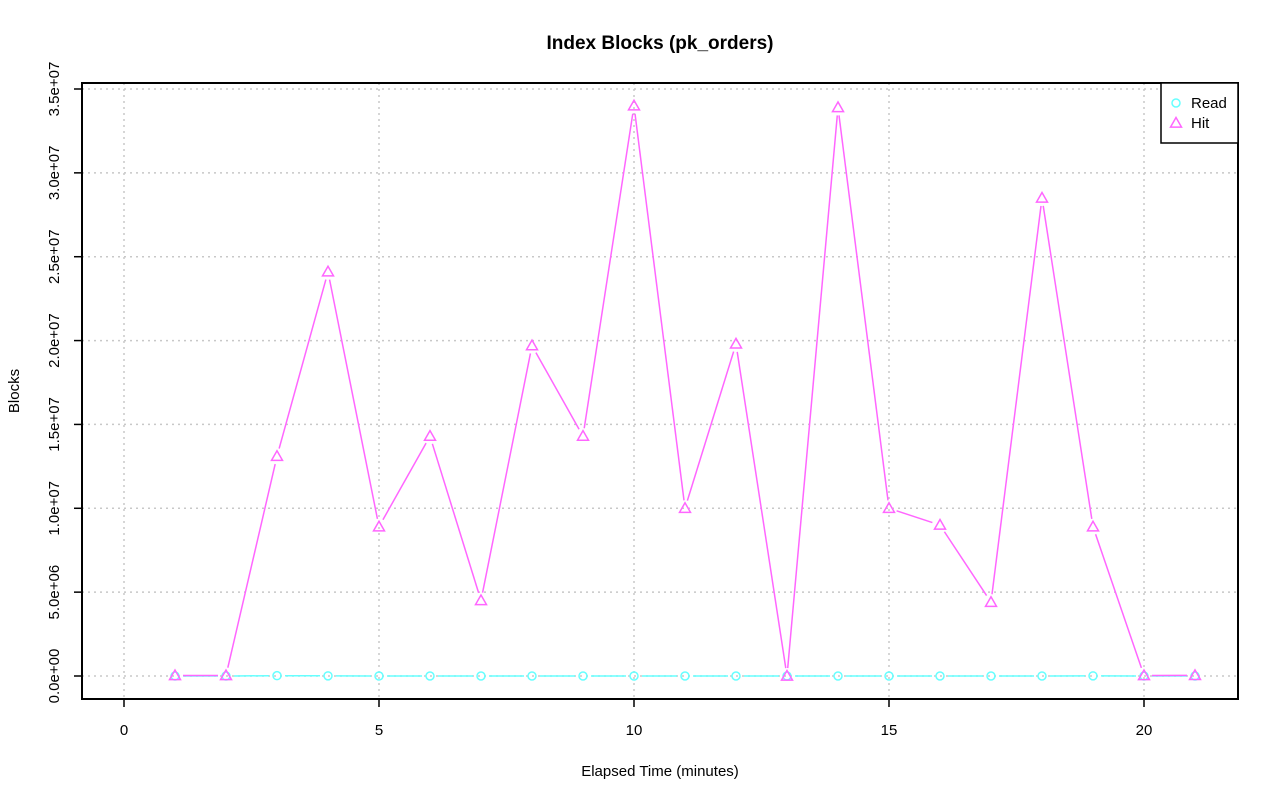 This screenshot has width=1280, height=801. Describe the element at coordinates (54, 592) in the screenshot. I see `y-tick-label: 5.0e+06` at that location.